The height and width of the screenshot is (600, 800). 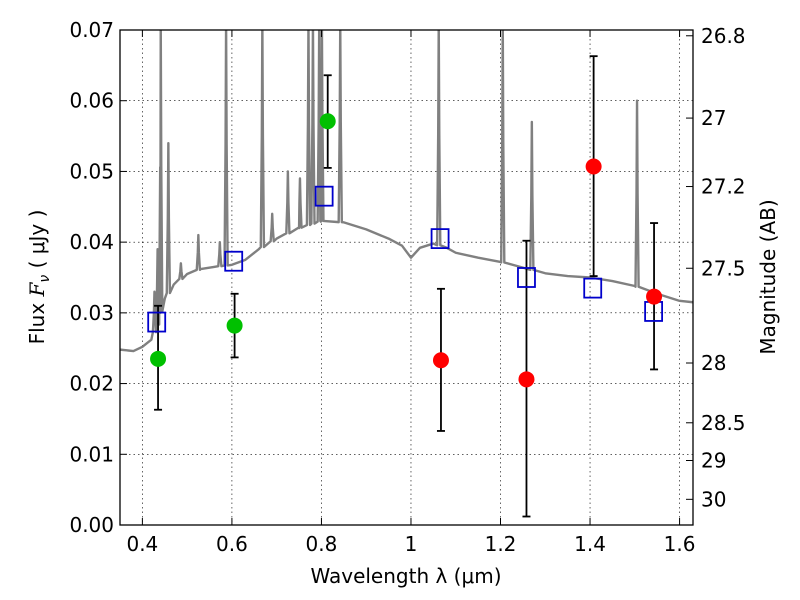 What do you see at coordinates (713, 461) in the screenshot?
I see `y2-tick-label: 29` at bounding box center [713, 461].